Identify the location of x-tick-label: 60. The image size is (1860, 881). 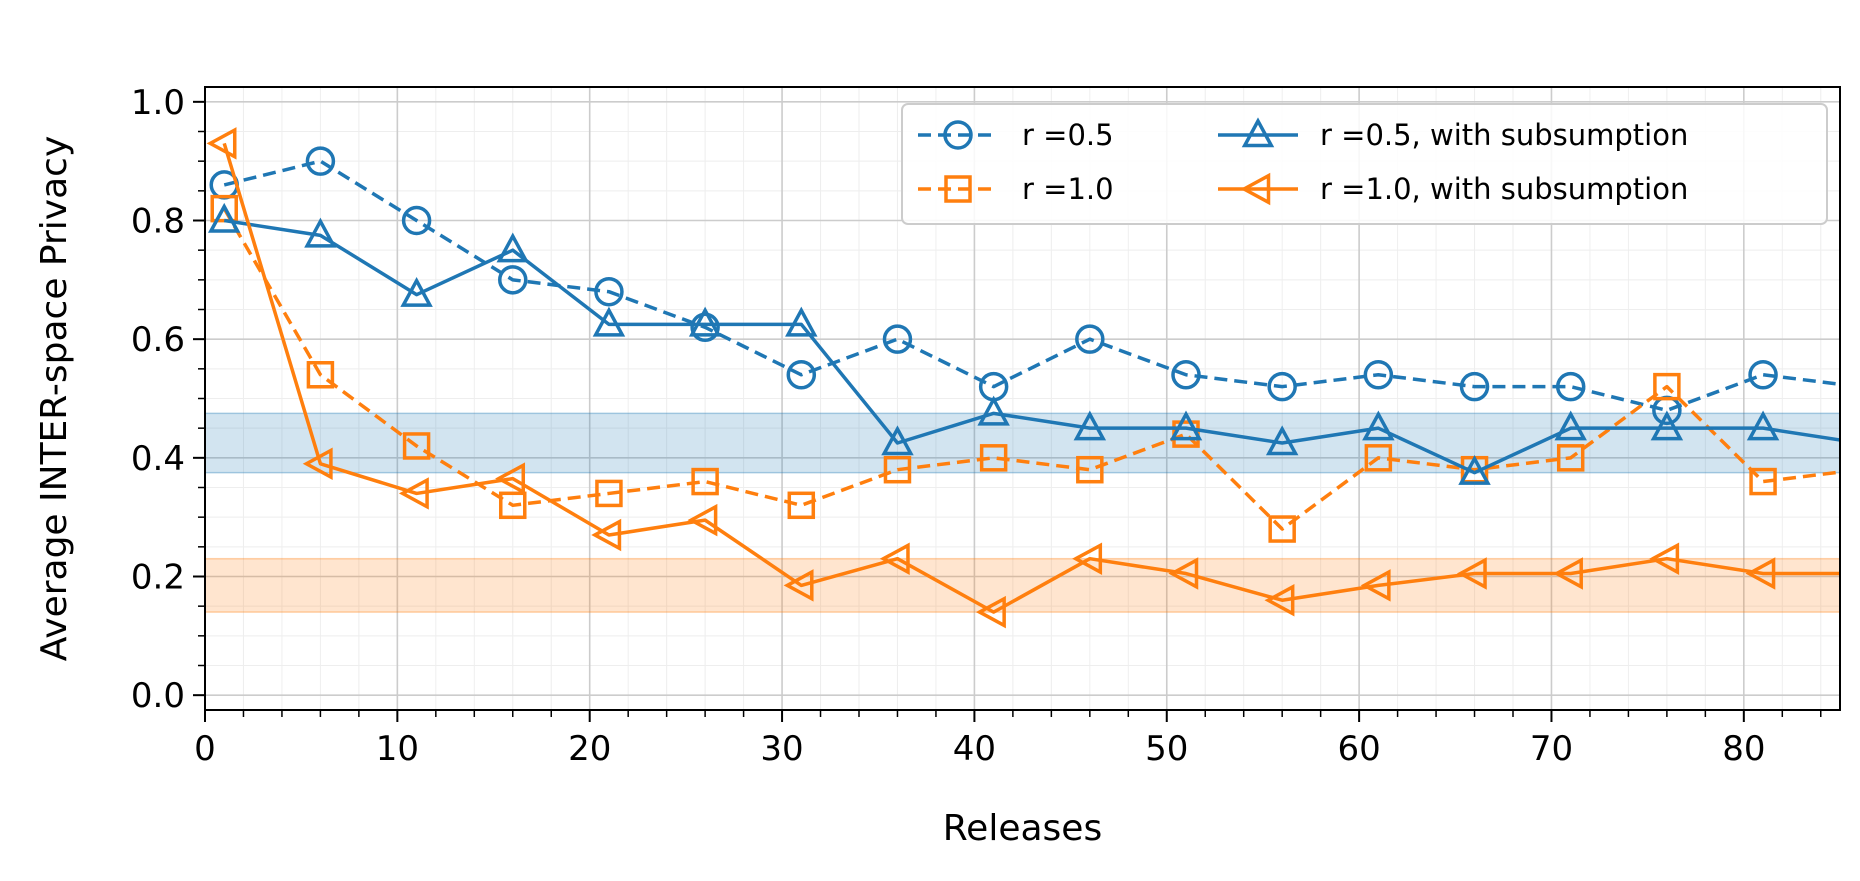
(1358, 749).